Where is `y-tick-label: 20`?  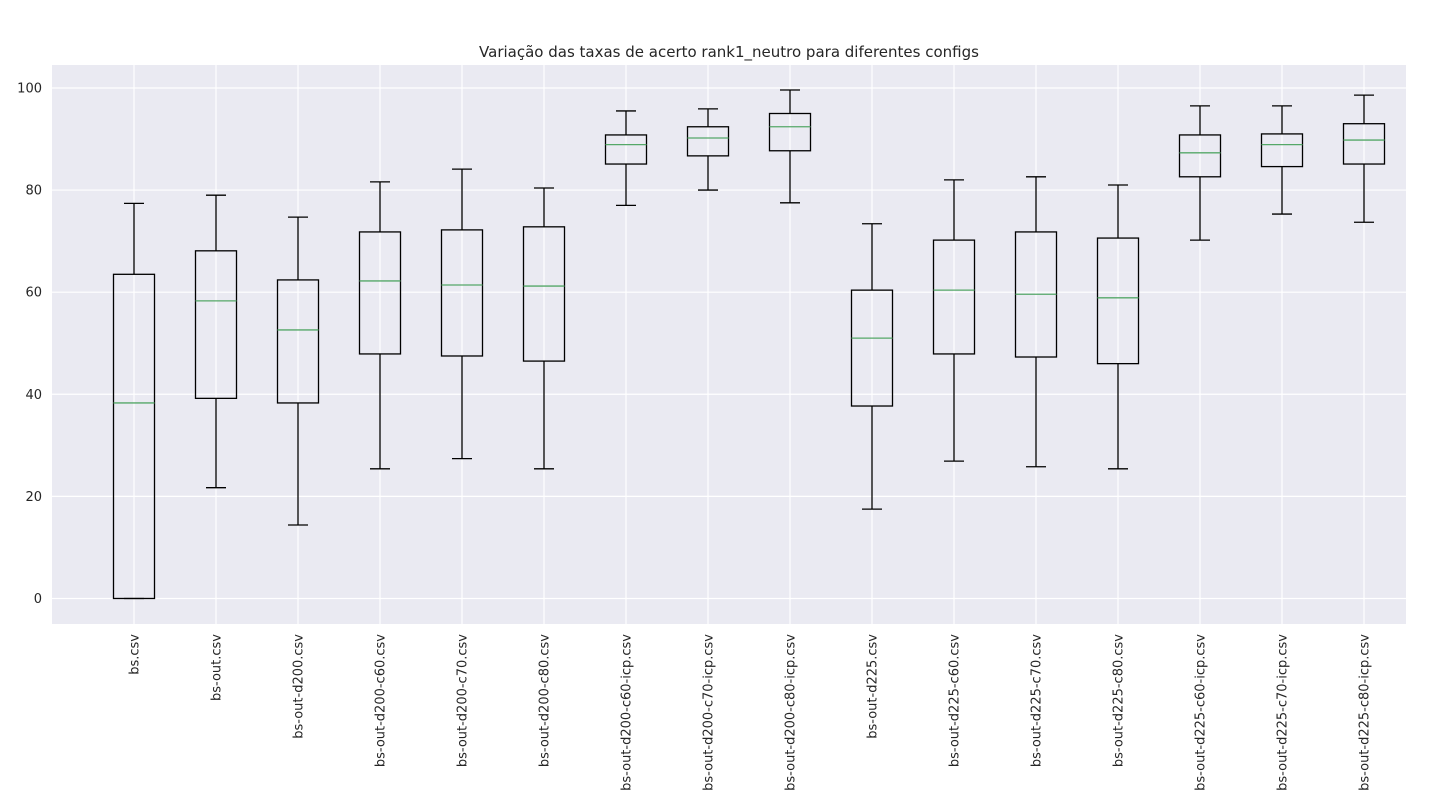
y-tick-label: 20 is located at coordinates (33, 497).